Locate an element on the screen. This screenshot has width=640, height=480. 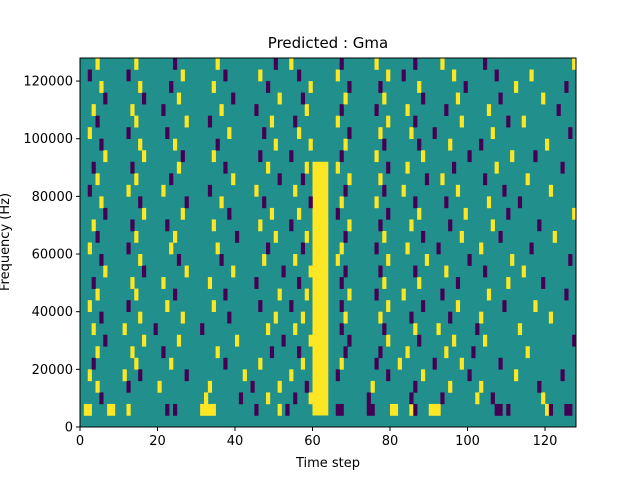
y-axis-ticks: 0 20000 40000 60000 80000 100000 120000 is located at coordinates (51, 255).